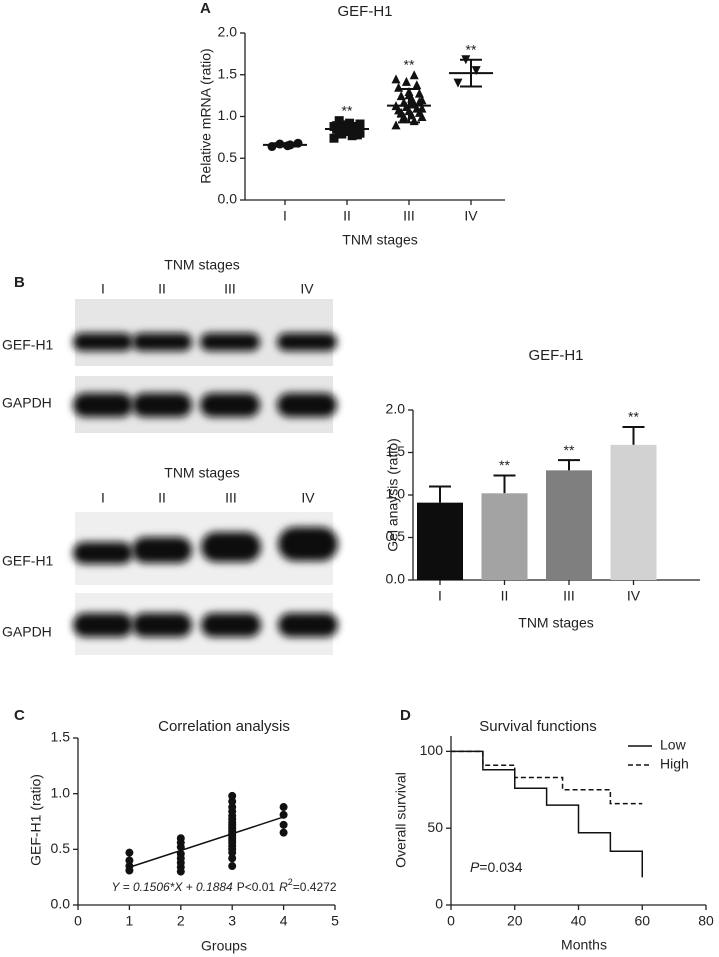 This screenshot has height=957, width=719. What do you see at coordinates (674, 764) in the screenshot?
I see `legend-label: High` at bounding box center [674, 764].